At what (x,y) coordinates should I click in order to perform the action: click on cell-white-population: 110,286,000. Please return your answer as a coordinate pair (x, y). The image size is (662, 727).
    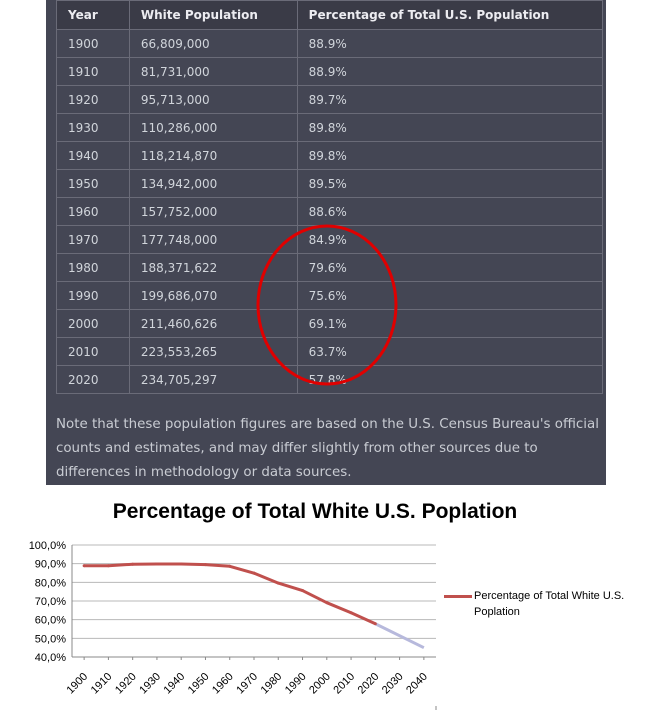
    Looking at the image, I should click on (213, 127).